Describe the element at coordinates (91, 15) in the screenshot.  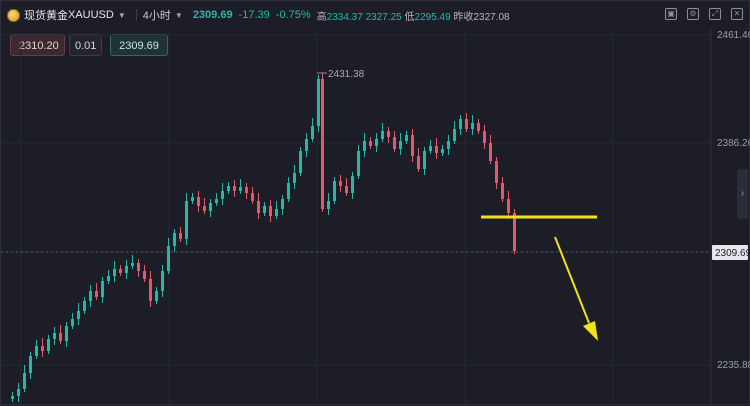
I see `symbol-code: XAUUSD` at that location.